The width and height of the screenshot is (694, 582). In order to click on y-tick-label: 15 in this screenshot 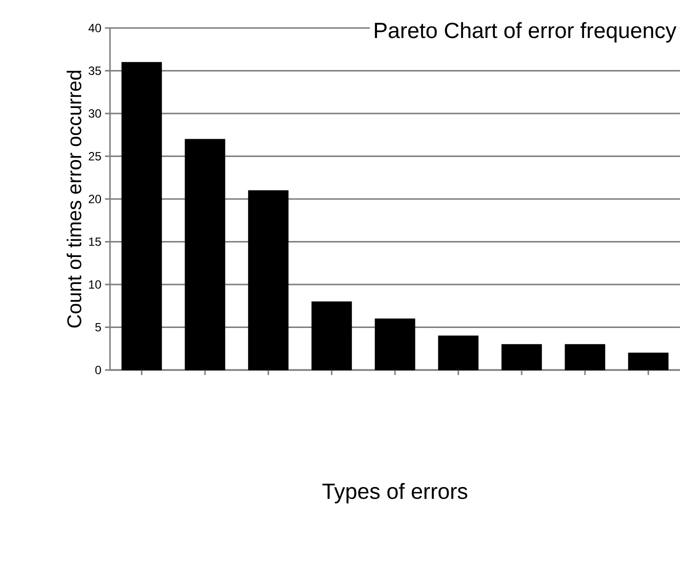, I will do `click(95, 242)`.